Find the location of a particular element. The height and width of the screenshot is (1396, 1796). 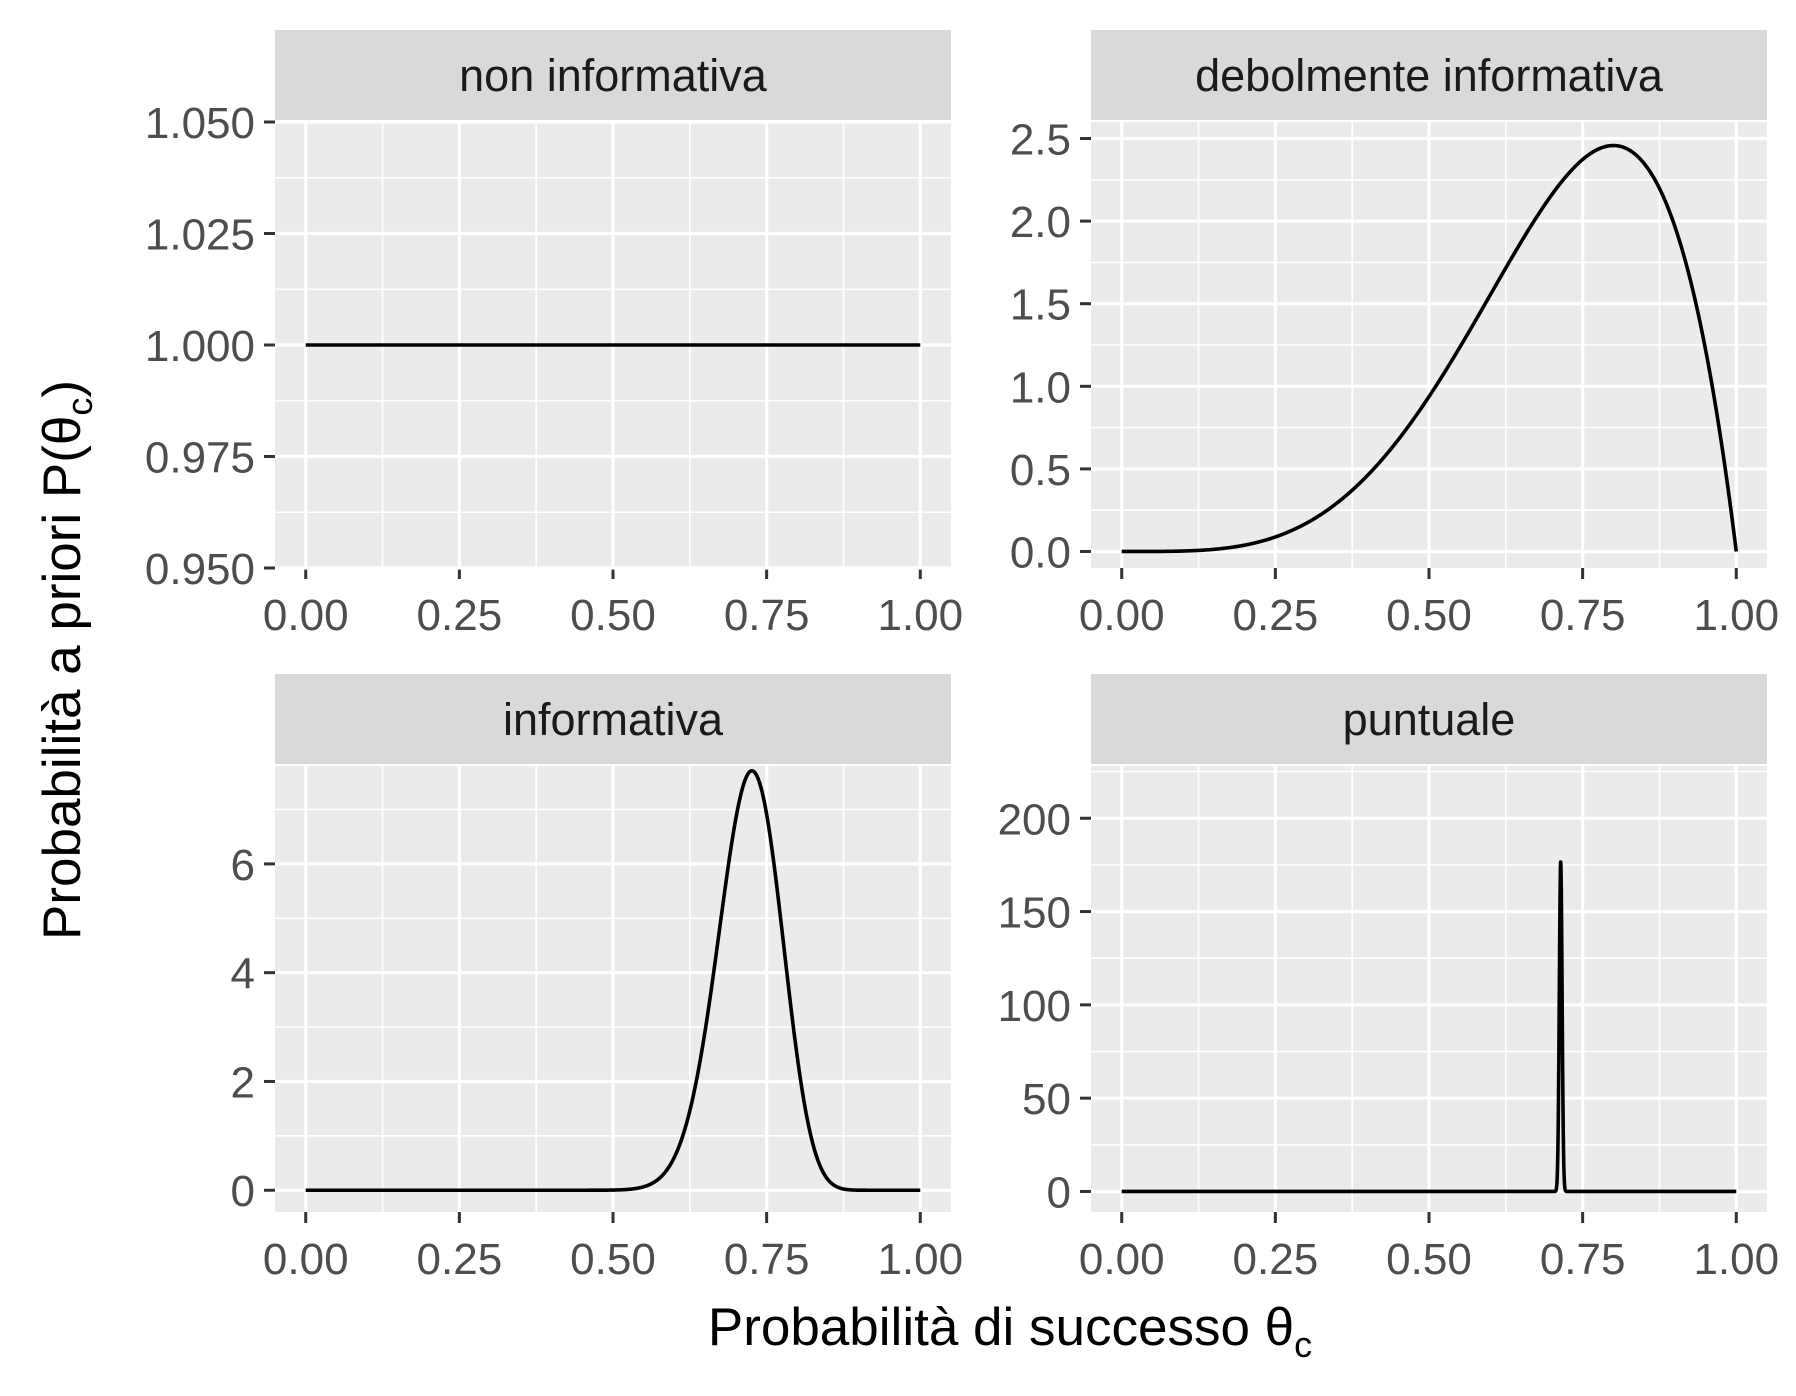

y-tick-label: 100 is located at coordinates (1034, 1006).